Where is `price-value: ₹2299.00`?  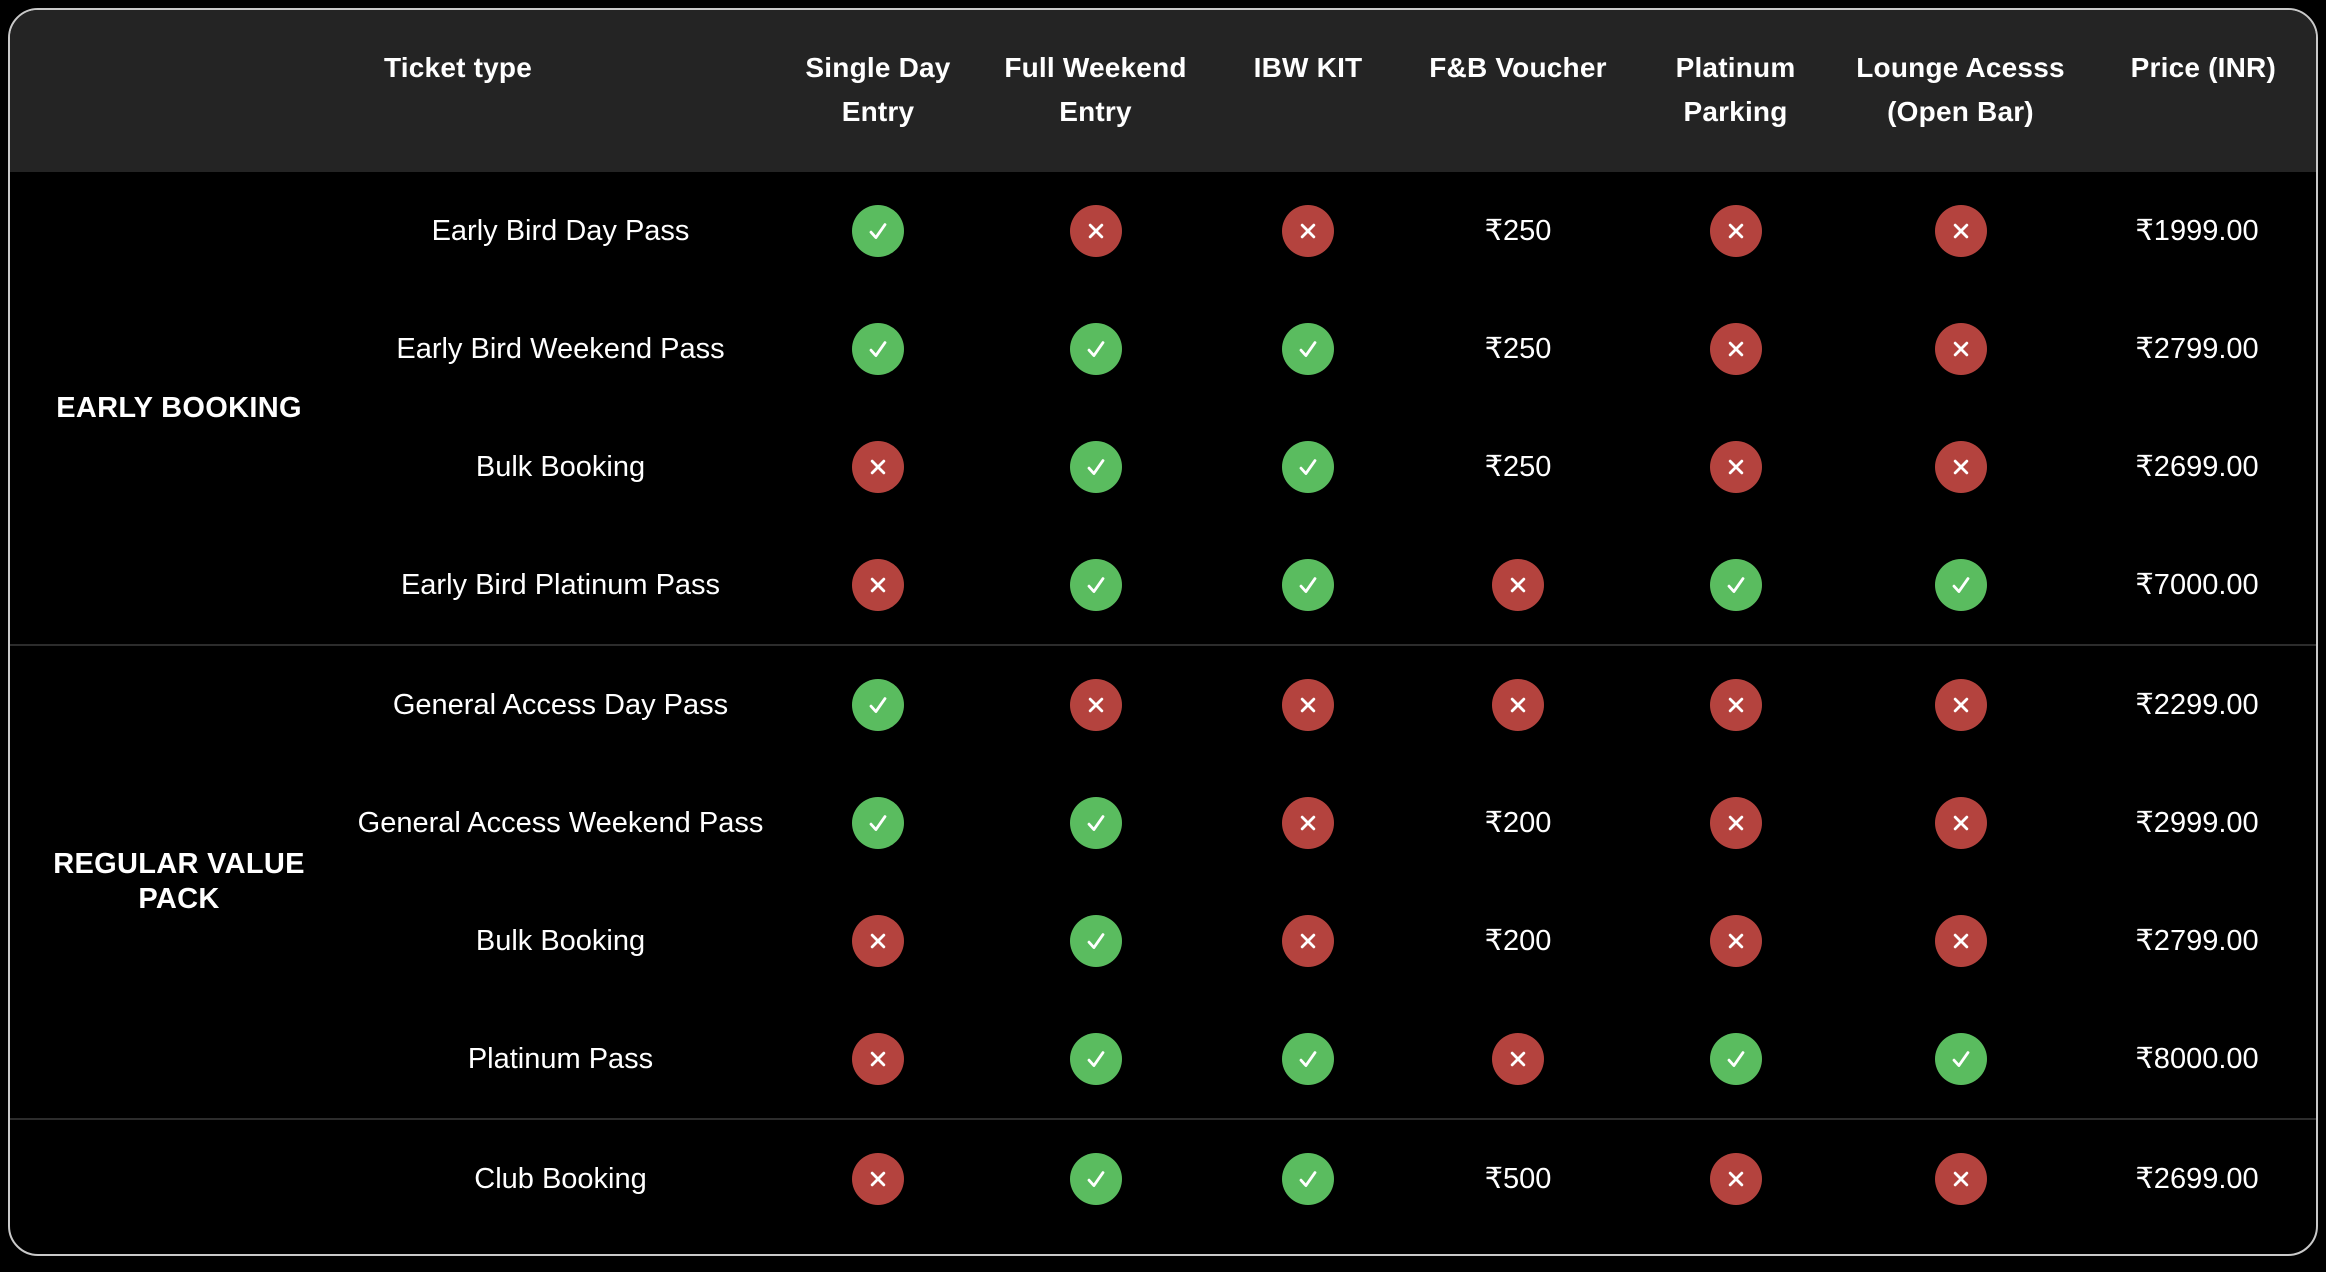 price-value: ₹2299.00 is located at coordinates (2197, 704).